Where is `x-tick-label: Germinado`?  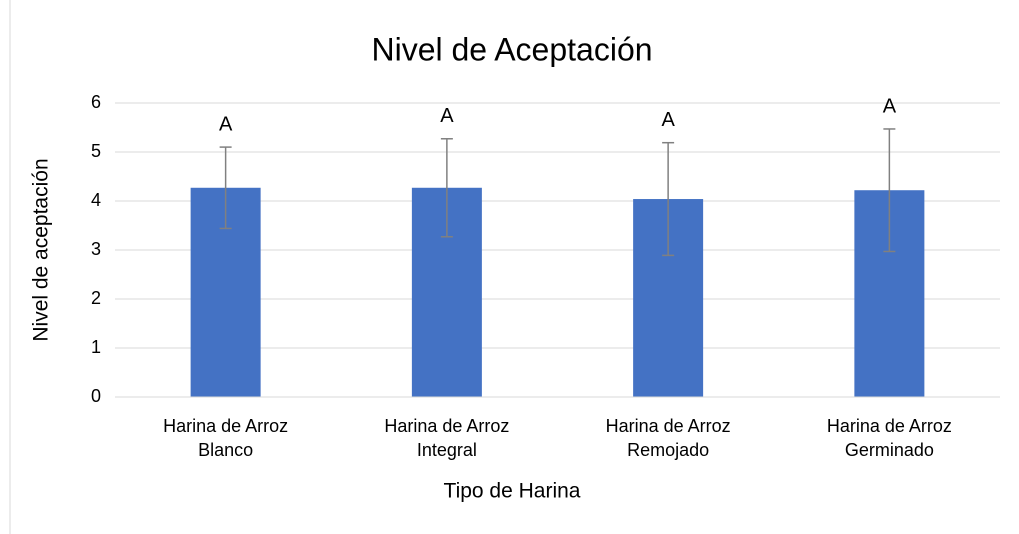 x-tick-label: Germinado is located at coordinates (889, 450).